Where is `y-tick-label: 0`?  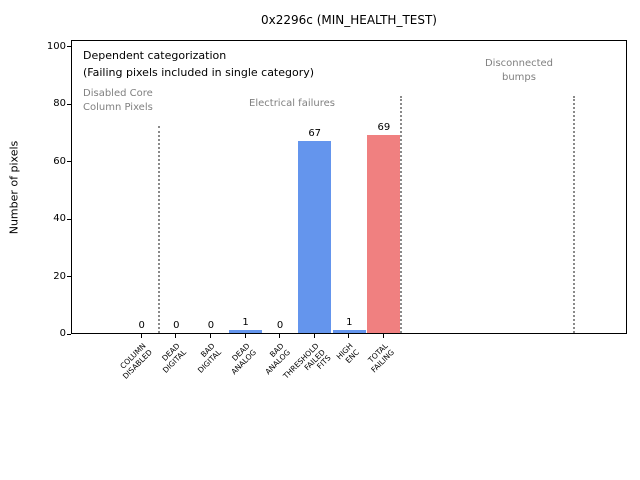
y-tick-label: 0 is located at coordinates (62, 333).